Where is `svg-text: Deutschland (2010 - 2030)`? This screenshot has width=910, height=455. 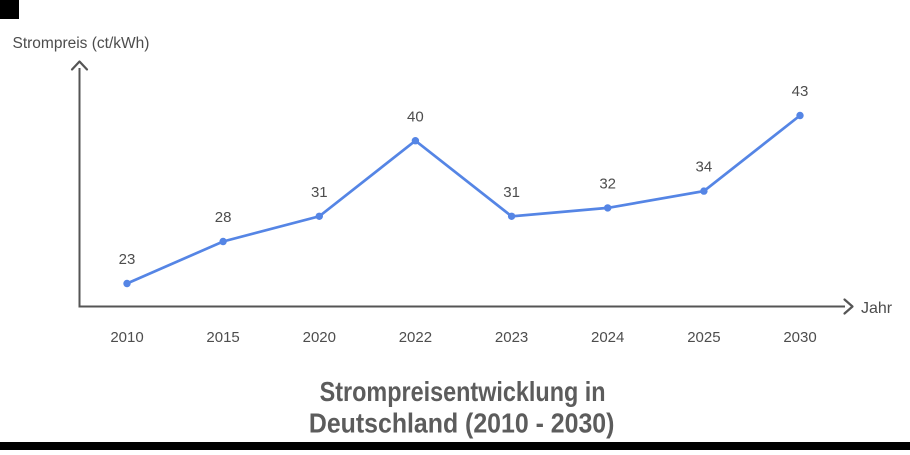 svg-text: Deutschland (2010 - 2030) is located at coordinates (462, 423).